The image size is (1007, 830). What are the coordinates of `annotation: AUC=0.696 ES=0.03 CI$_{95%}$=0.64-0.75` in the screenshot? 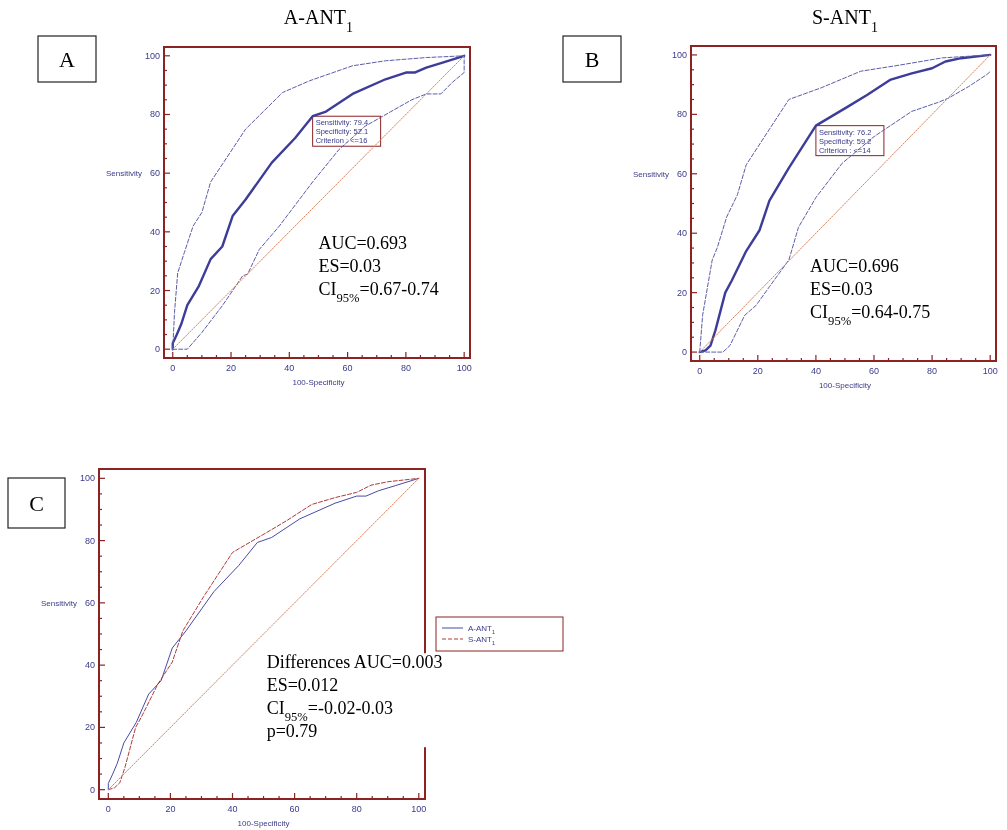 It's located at (870, 291).